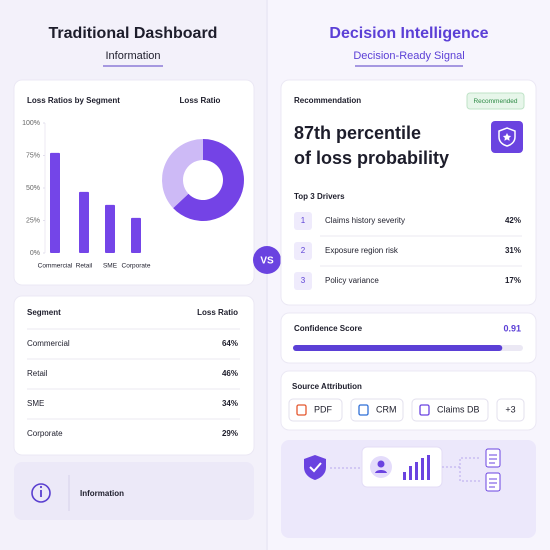 The height and width of the screenshot is (550, 550). I want to click on cell: SME, so click(35, 403).